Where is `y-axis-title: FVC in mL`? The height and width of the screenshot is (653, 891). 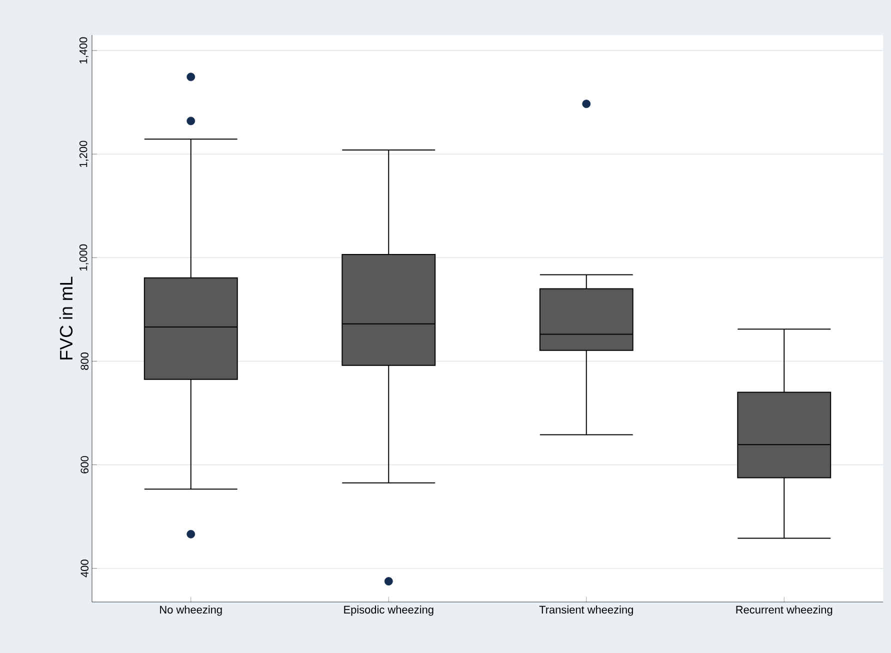 y-axis-title: FVC in mL is located at coordinates (66, 318).